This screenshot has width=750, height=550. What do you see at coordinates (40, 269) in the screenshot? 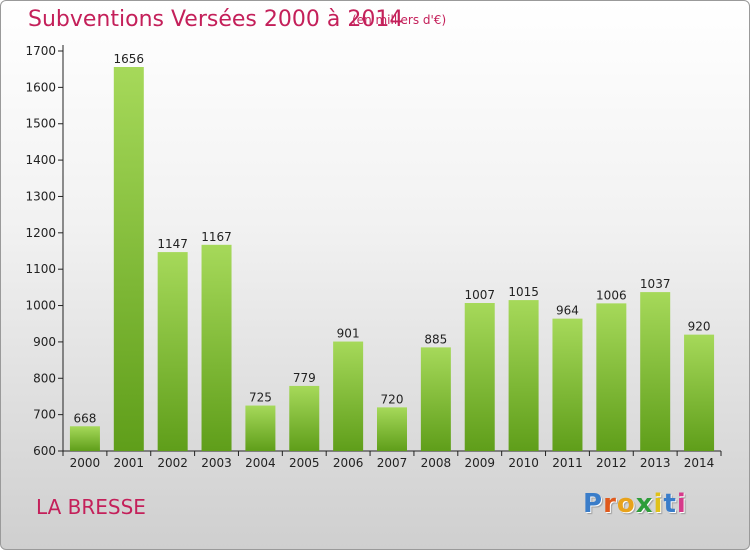
I see `y-tick-label: 1100` at bounding box center [40, 269].